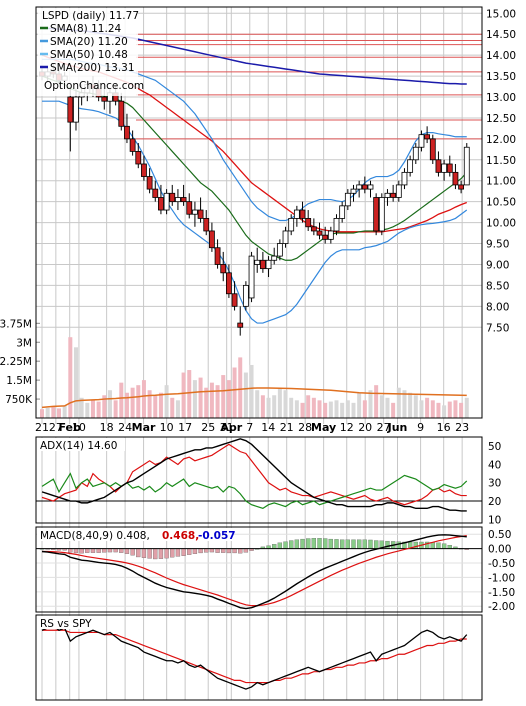 The width and height of the screenshot is (526, 706). What do you see at coordinates (494, 520) in the screenshot?
I see `y-tick-adx: 10` at bounding box center [494, 520].